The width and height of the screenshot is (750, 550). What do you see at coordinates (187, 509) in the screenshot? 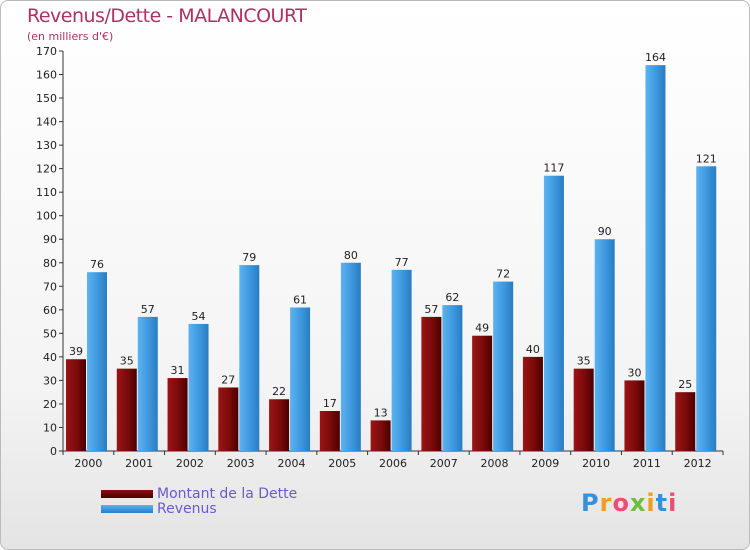
I see `legend-label-revenus: Revenus` at bounding box center [187, 509].